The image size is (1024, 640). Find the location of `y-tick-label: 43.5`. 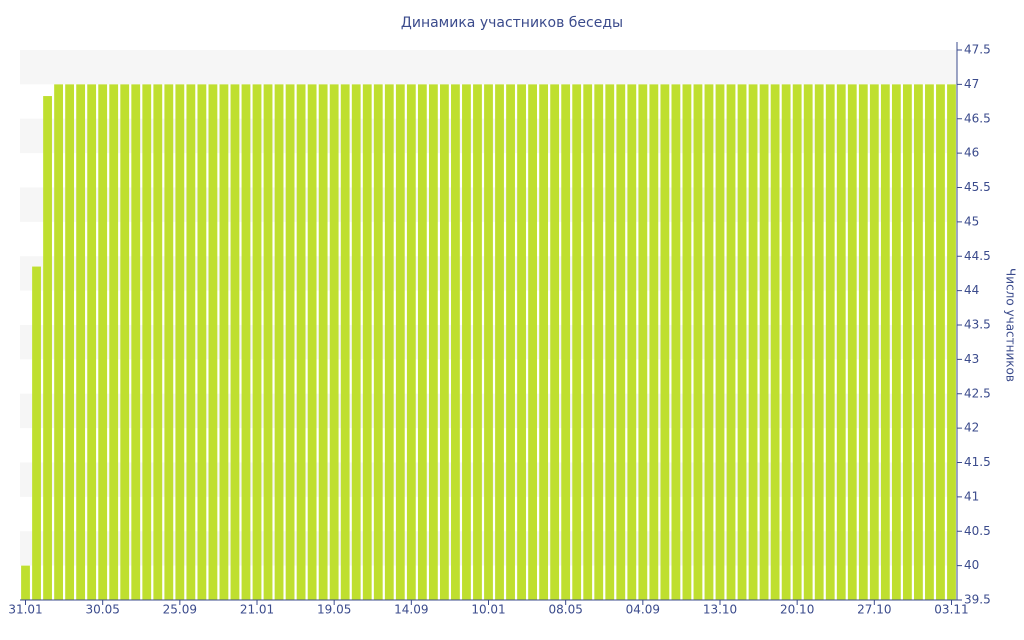

y-tick-label: 43.5 is located at coordinates (977, 325).